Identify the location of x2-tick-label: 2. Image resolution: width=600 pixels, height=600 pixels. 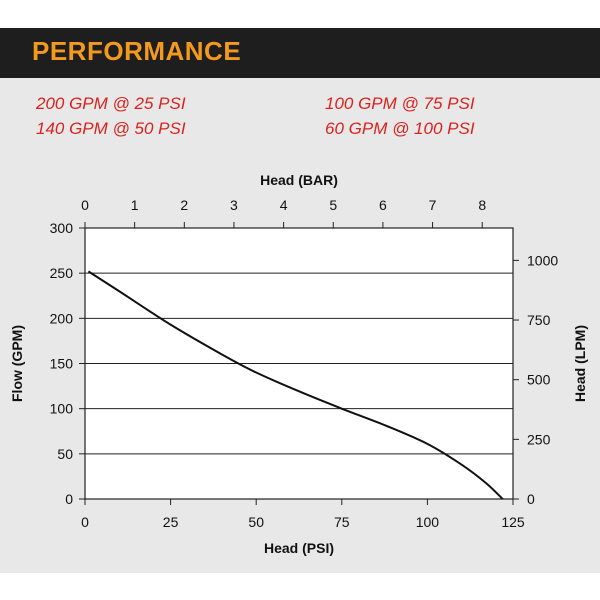
(184, 205).